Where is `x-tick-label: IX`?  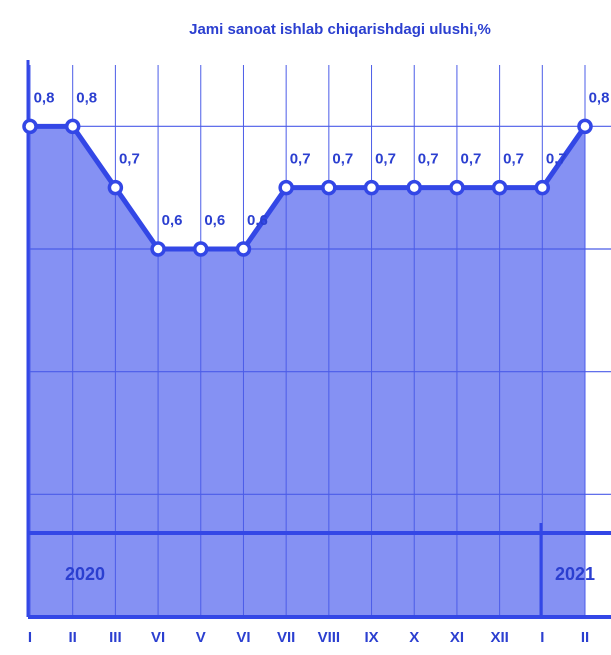
x-tick-label: IX is located at coordinates (371, 637).